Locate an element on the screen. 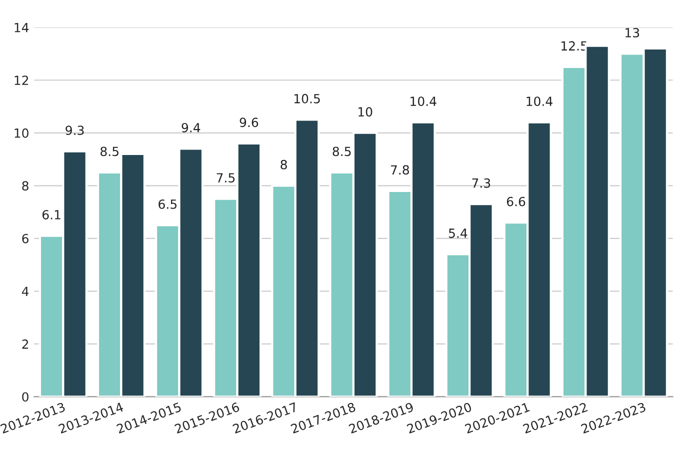 The image size is (683, 456). data-label: 7.3 is located at coordinates (481, 183).